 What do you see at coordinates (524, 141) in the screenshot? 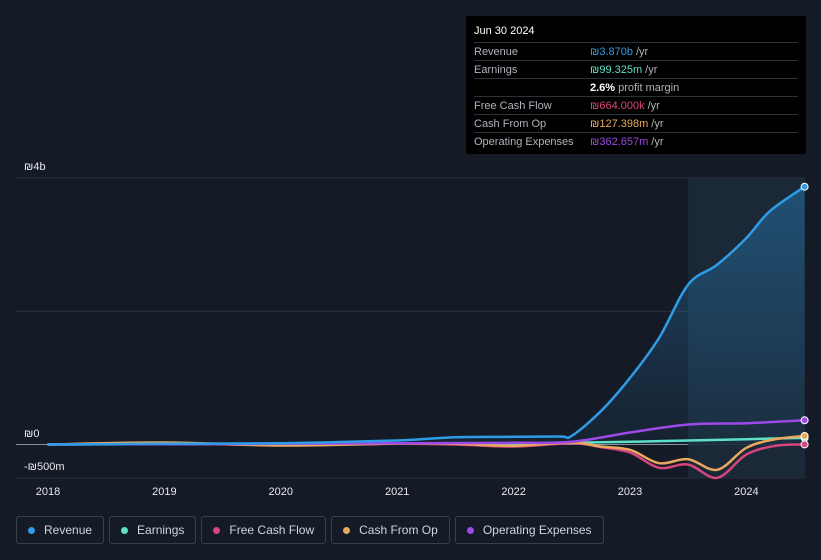
I see `tooltip-row-label: Operating Expenses` at bounding box center [524, 141].